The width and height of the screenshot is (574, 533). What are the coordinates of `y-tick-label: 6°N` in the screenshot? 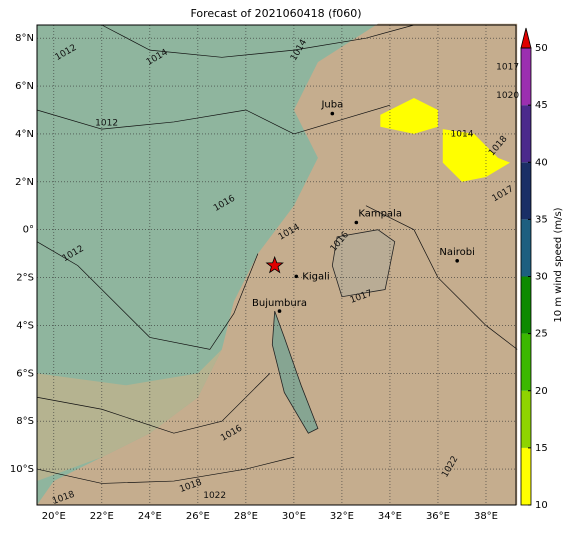 It's located at (24, 86).